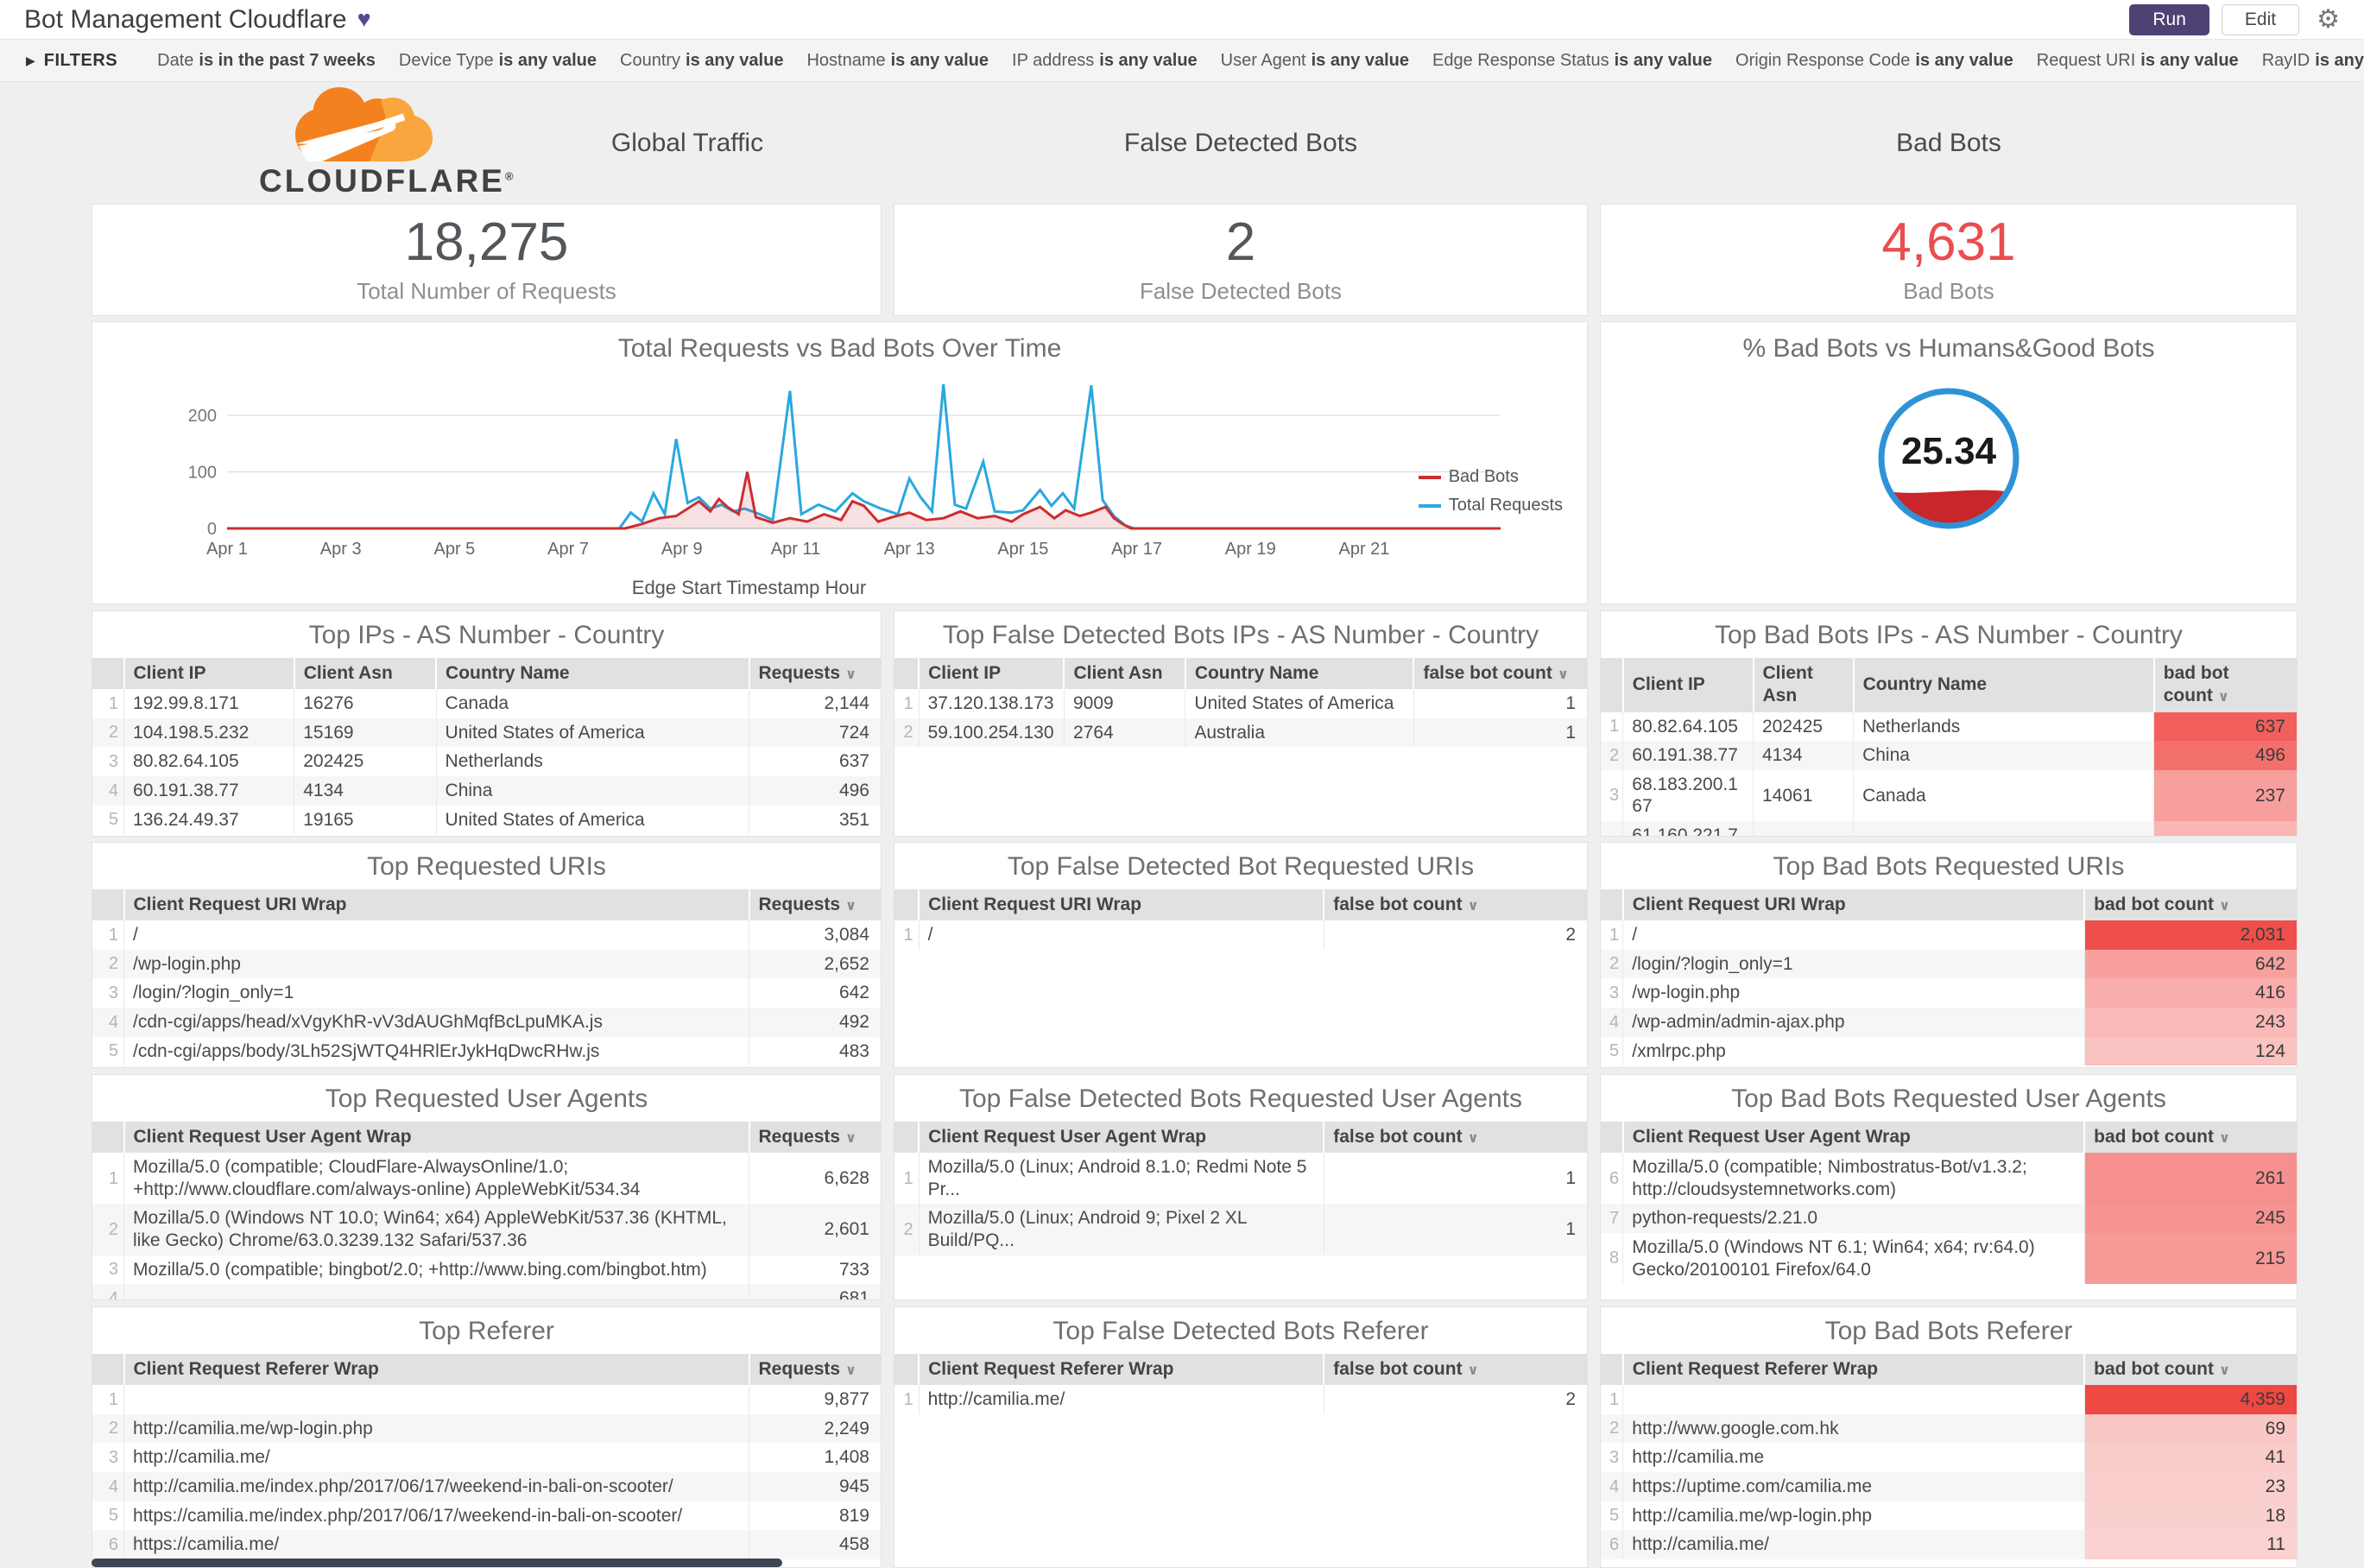 Image resolution: width=2364 pixels, height=1568 pixels. What do you see at coordinates (436, 935) in the screenshot?
I see `table-cell: /` at bounding box center [436, 935].